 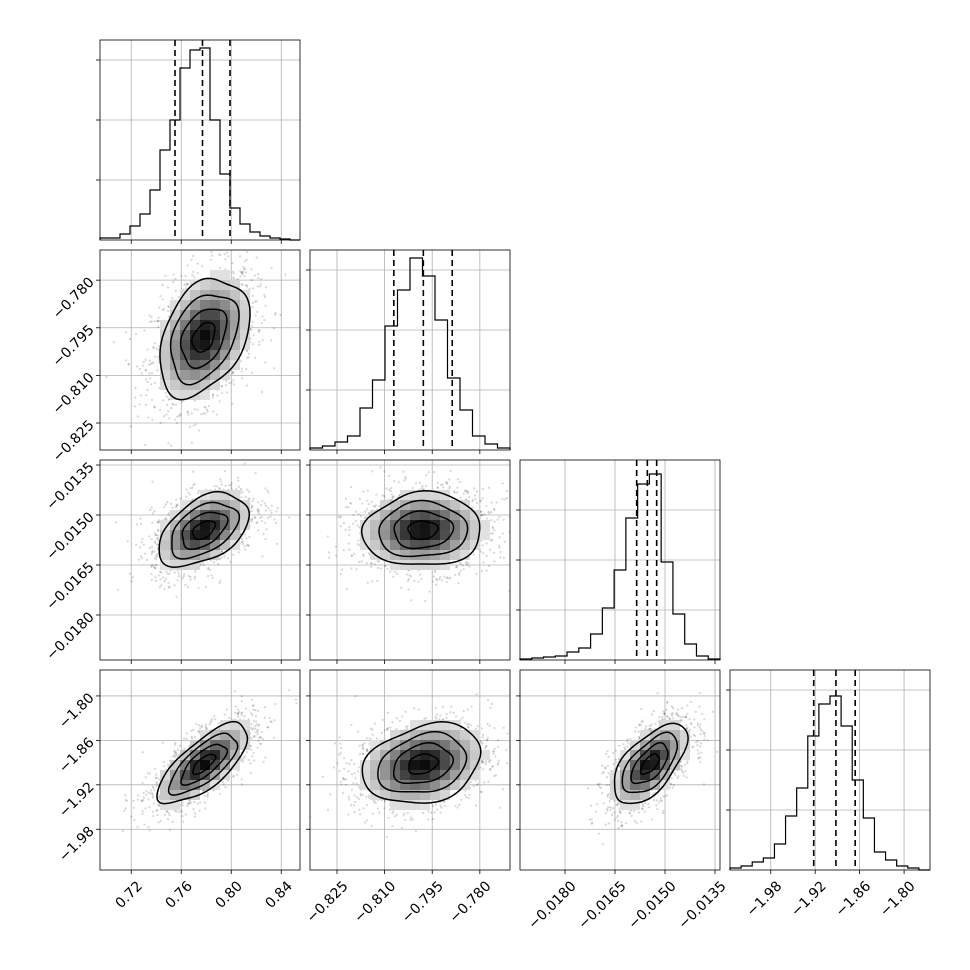 I want to click on y-tick-label: −0.780, so click(x=74, y=299).